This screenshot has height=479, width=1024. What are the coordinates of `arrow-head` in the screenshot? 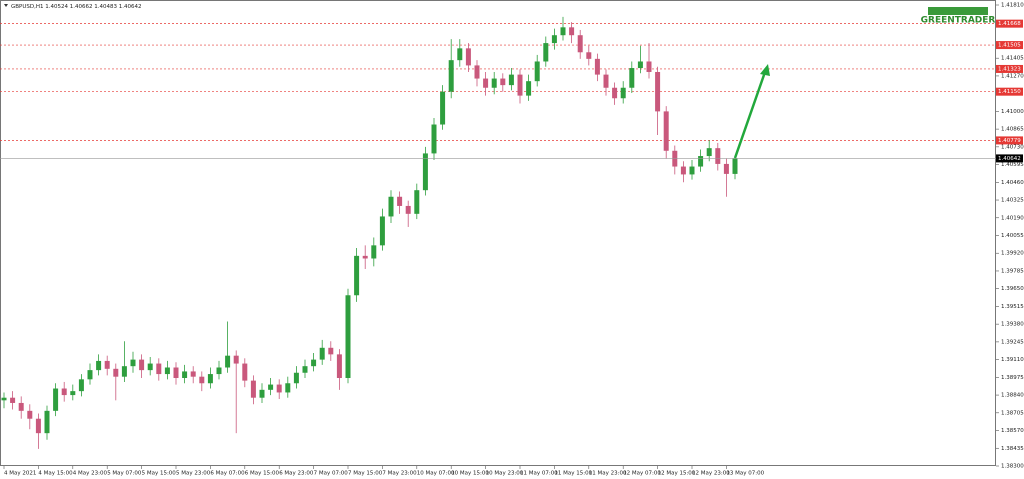 It's located at (765, 70).